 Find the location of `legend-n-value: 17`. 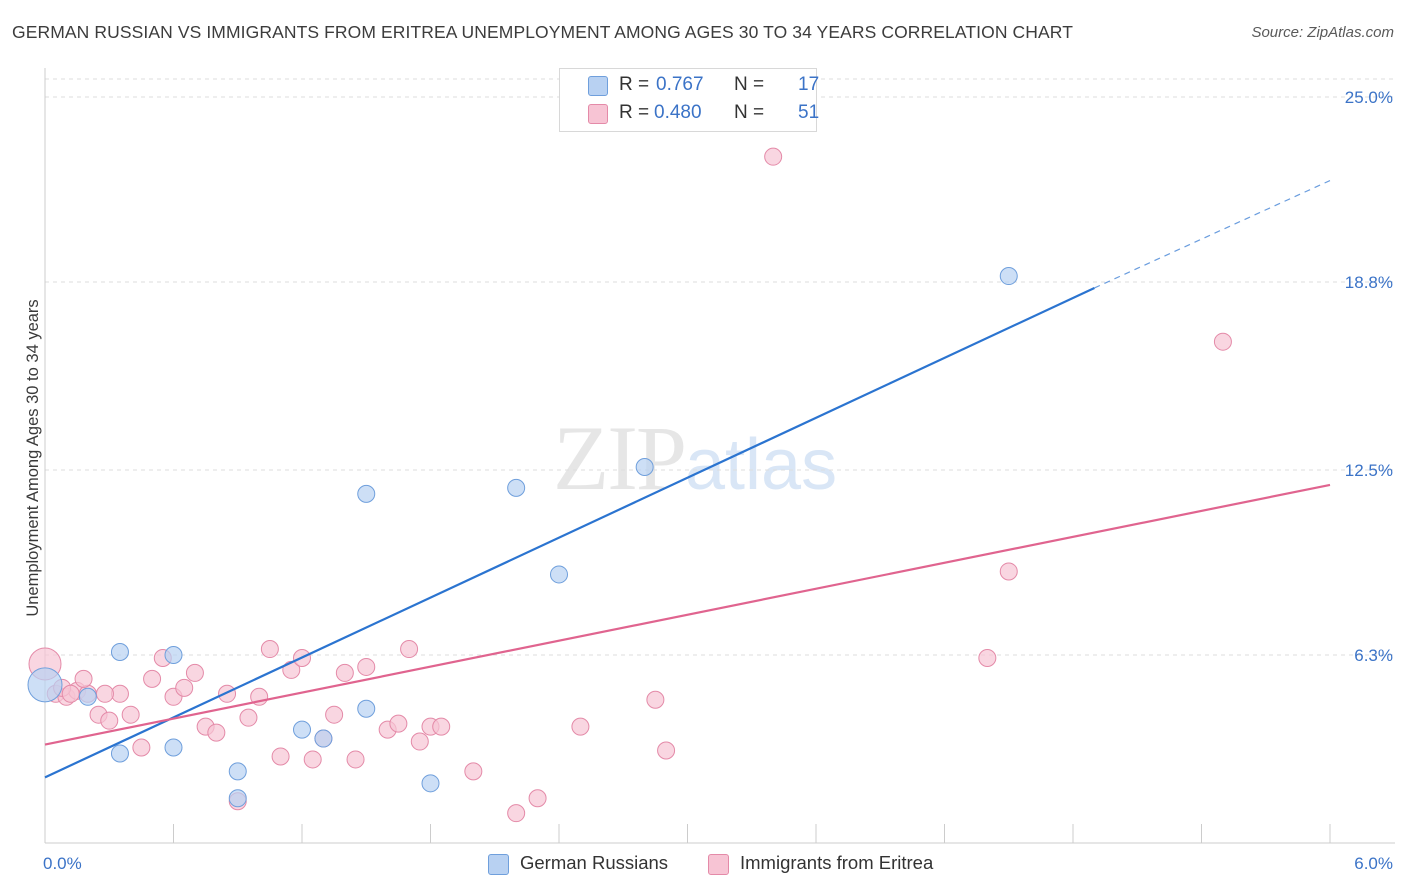

legend-n-value: 17 is located at coordinates (809, 84).